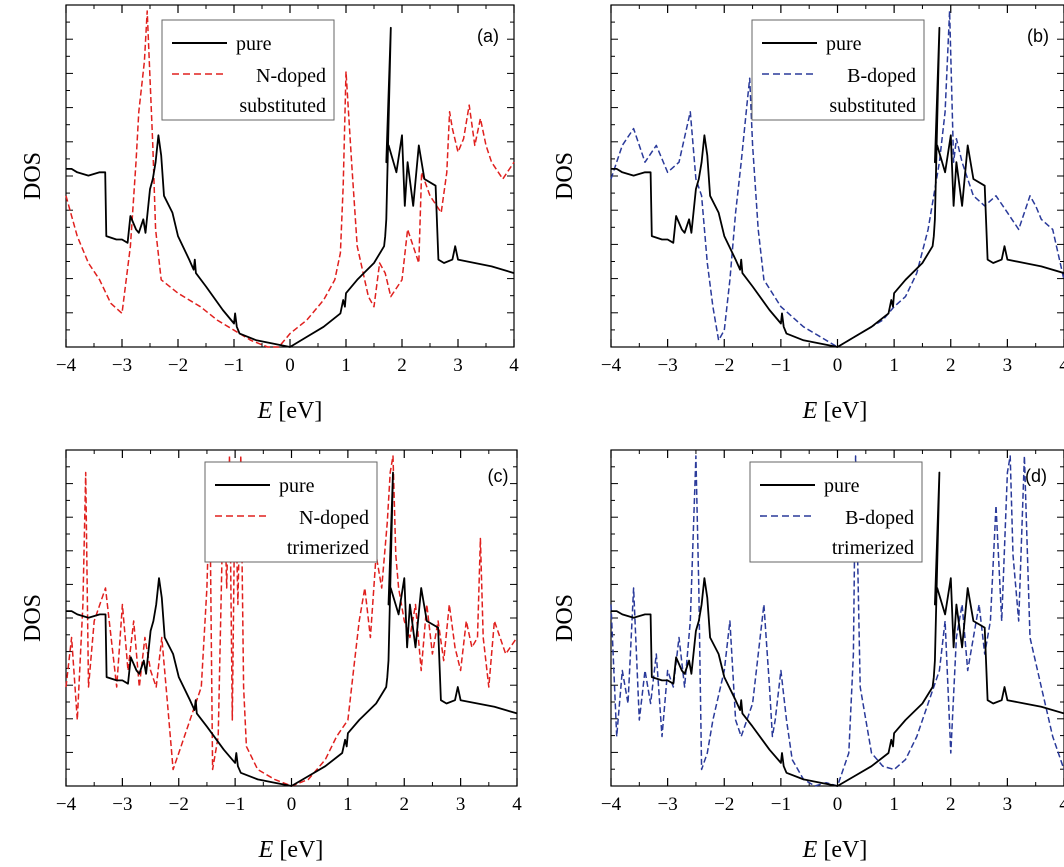 The image size is (1064, 867). What do you see at coordinates (837, 618) in the screenshot?
I see `y-ticks-d` at bounding box center [837, 618].